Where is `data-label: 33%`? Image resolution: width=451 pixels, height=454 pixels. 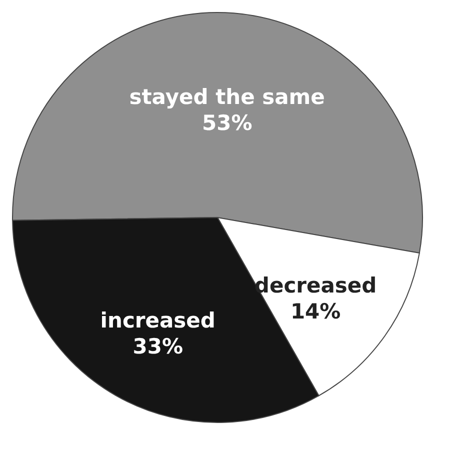
data-label: 33% is located at coordinates (158, 346).